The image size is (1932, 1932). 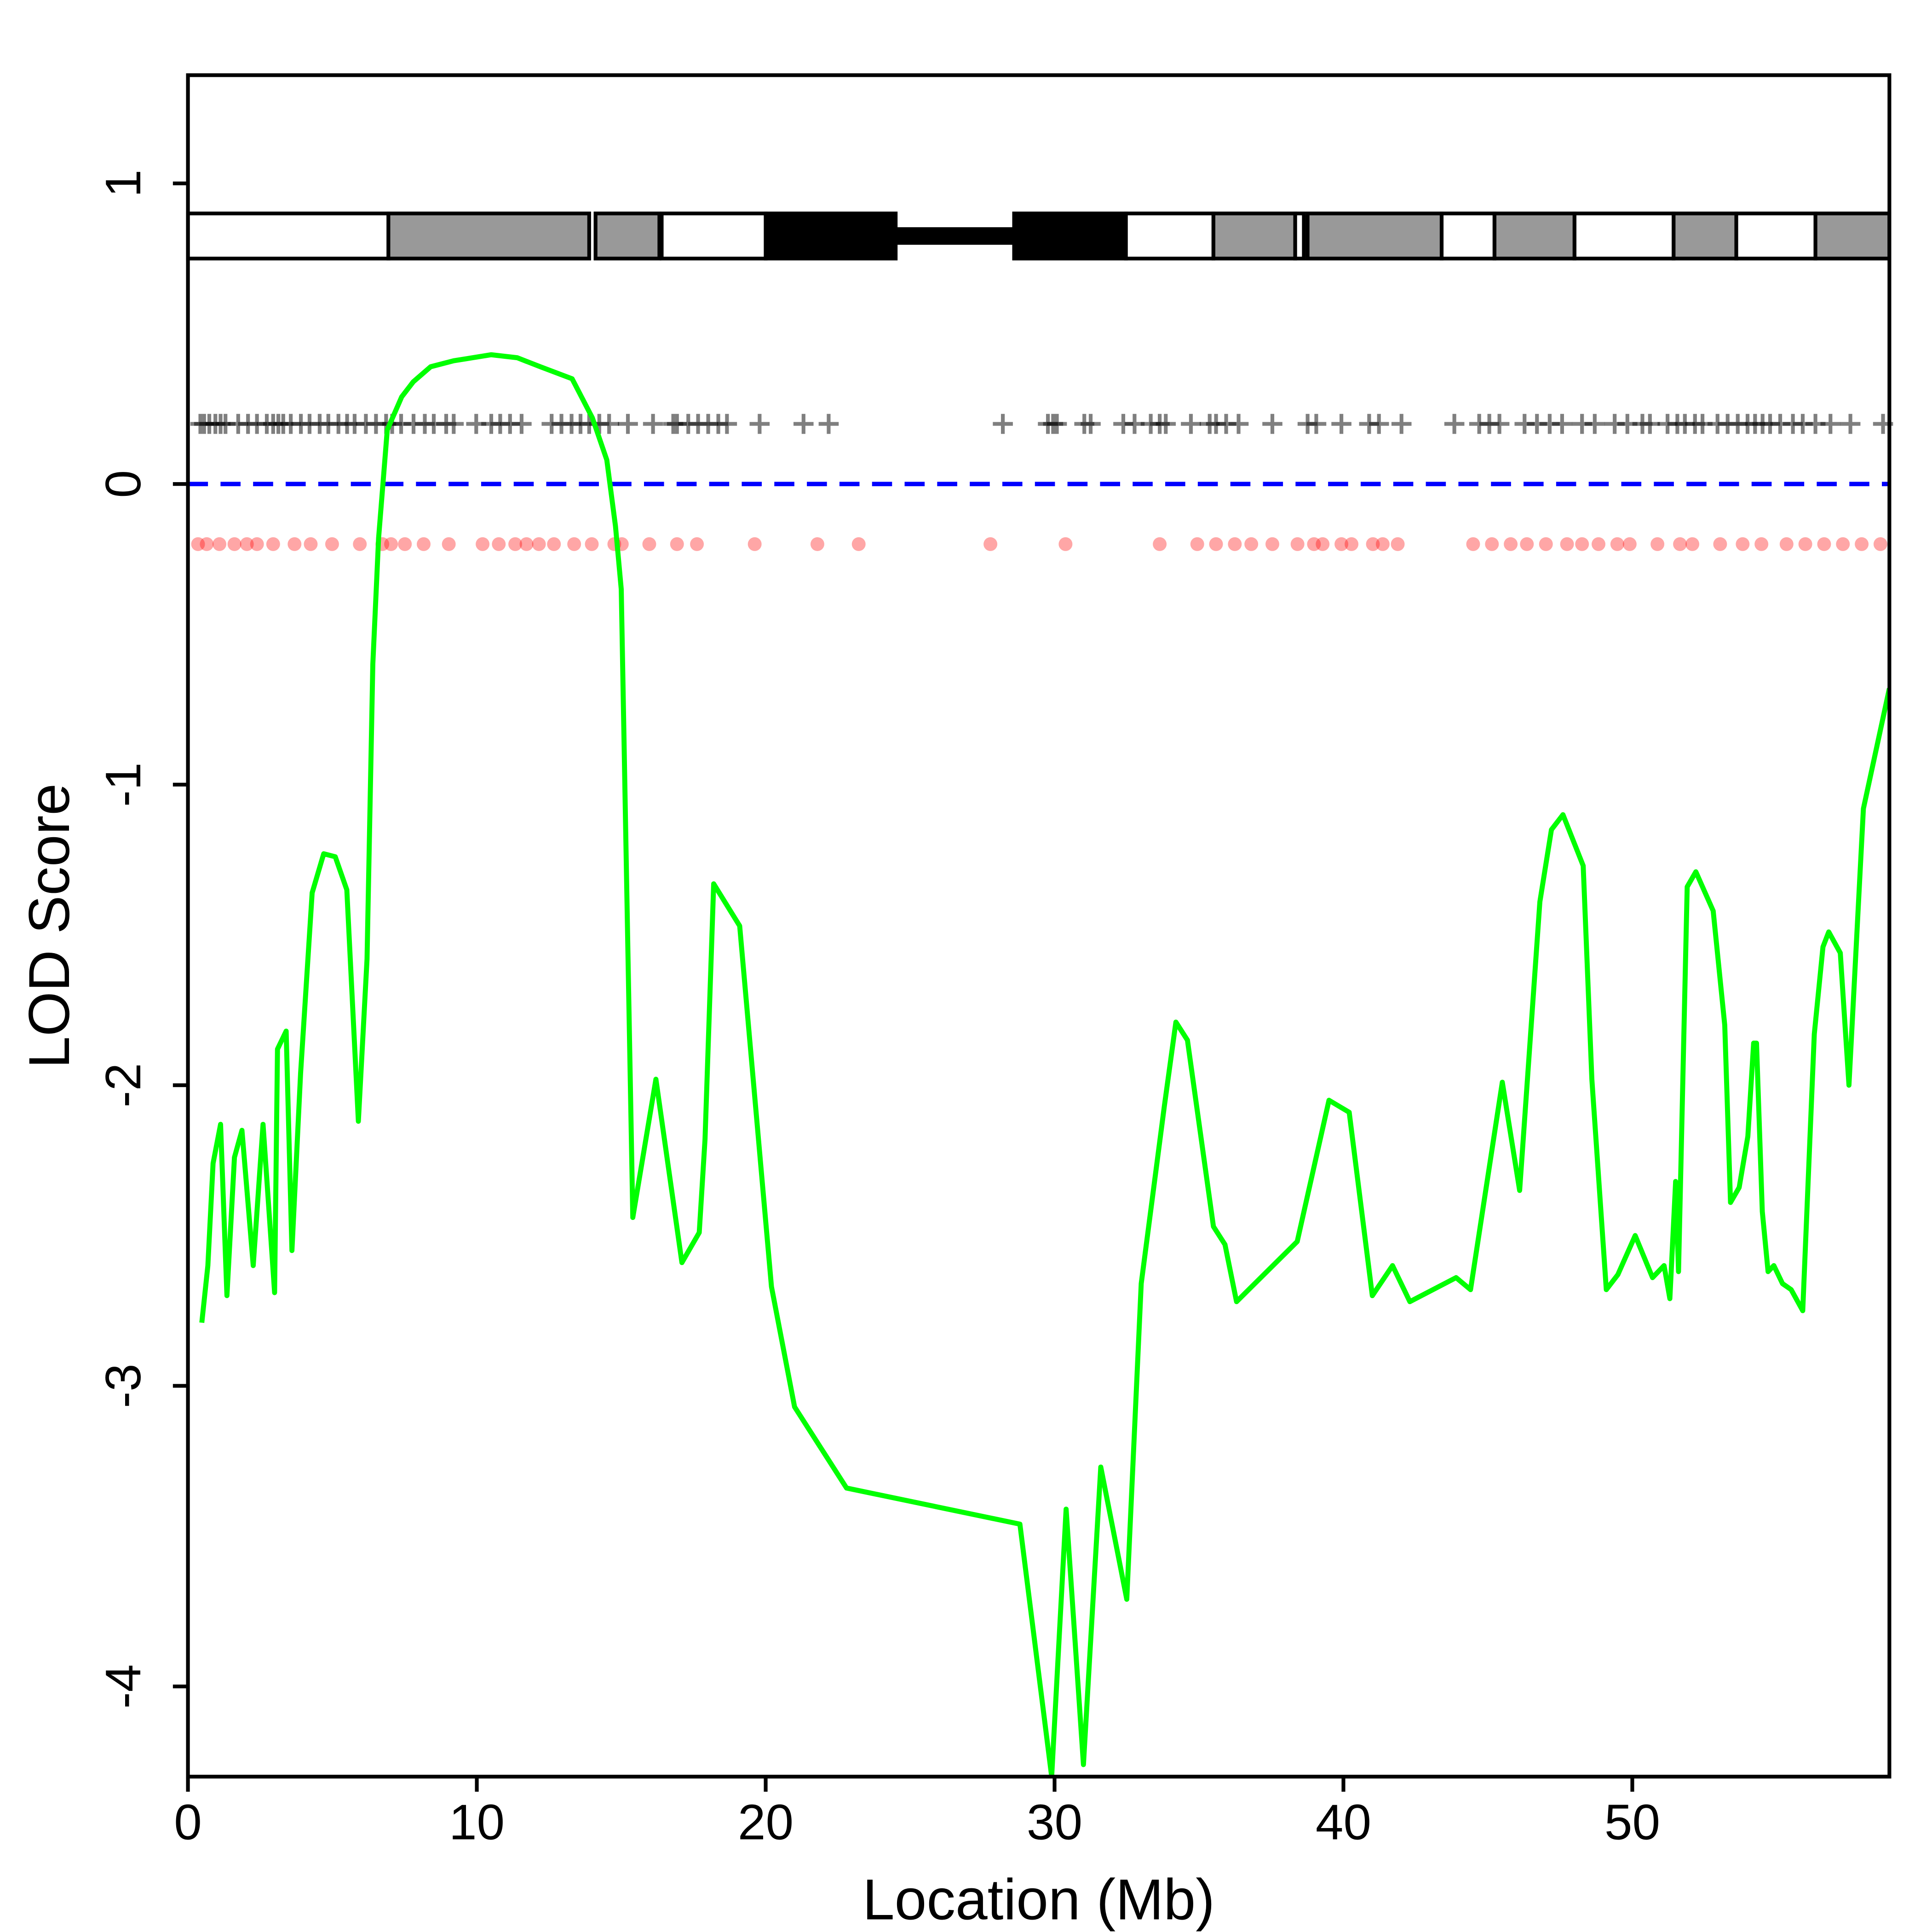 I want to click on y-tick-label: -1, so click(x=123, y=784).